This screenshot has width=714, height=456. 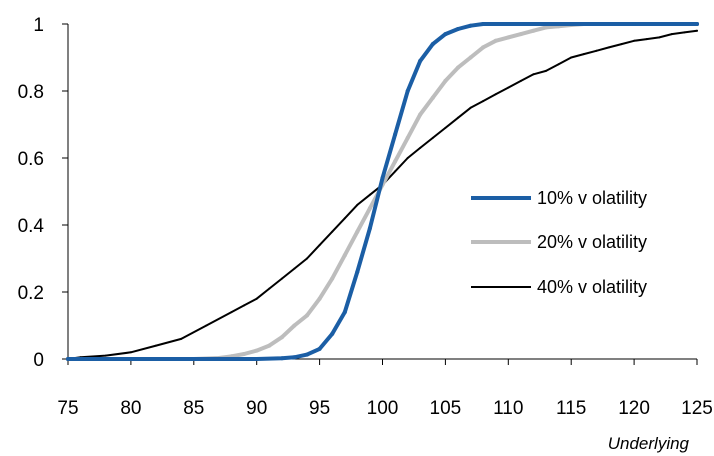 What do you see at coordinates (634, 408) in the screenshot?
I see `x-tick-label: 120` at bounding box center [634, 408].